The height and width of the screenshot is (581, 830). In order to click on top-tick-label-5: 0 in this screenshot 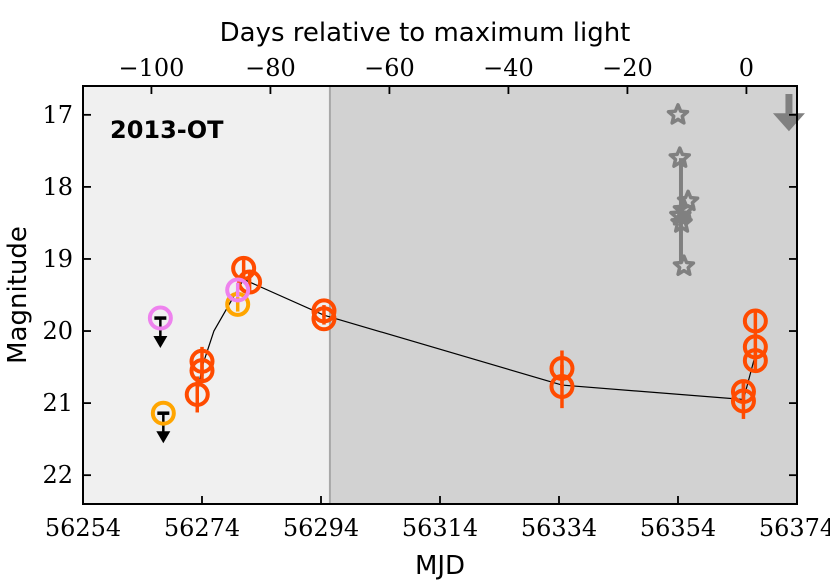, I will do `click(746, 68)`.